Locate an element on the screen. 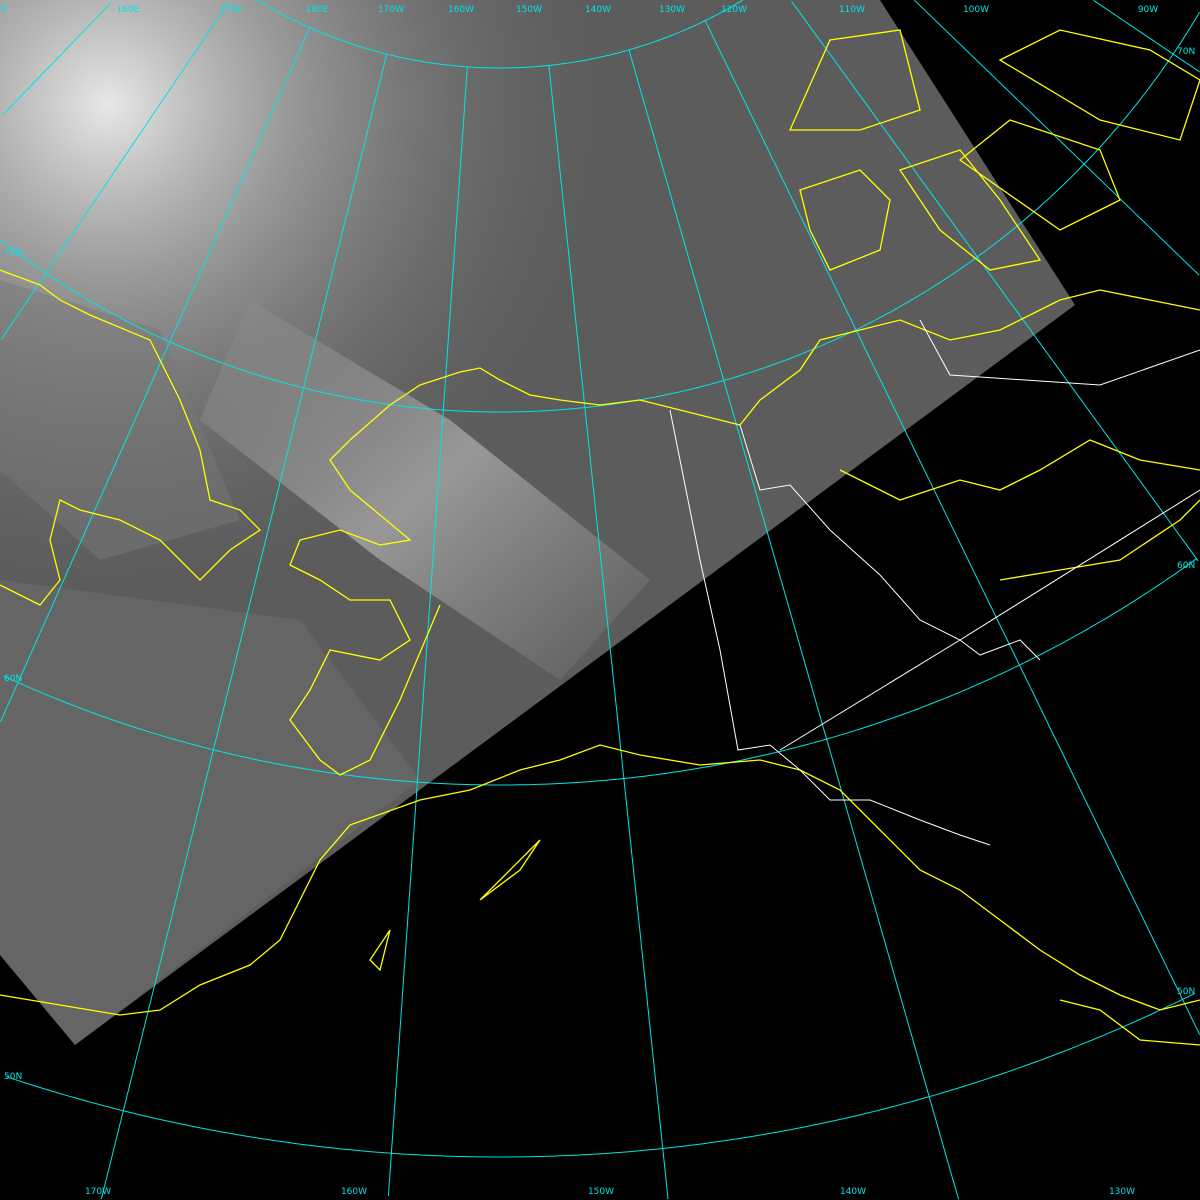 Image resolution: width=1200 pixels, height=1200 pixels. lon-label-top: 90W is located at coordinates (1148, 10).